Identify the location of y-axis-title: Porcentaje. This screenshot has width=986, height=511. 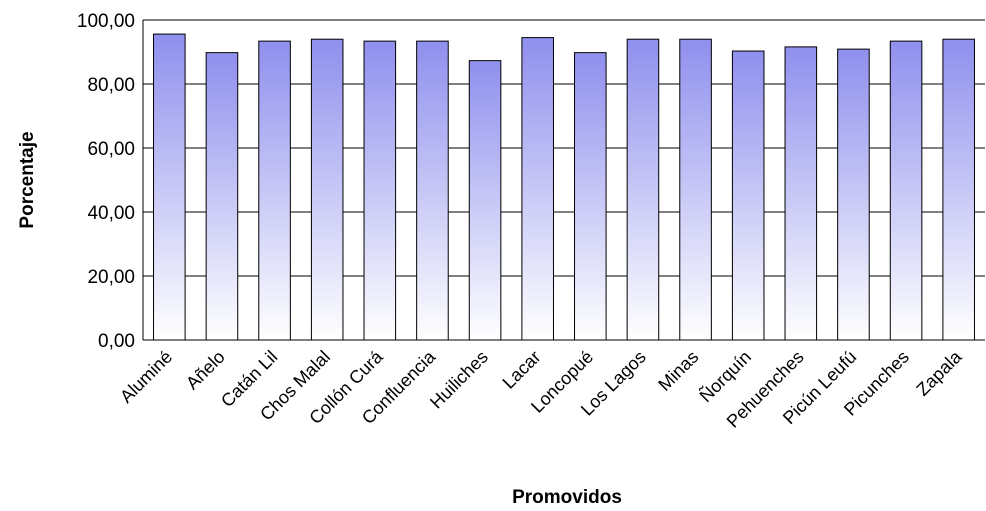
(27, 179).